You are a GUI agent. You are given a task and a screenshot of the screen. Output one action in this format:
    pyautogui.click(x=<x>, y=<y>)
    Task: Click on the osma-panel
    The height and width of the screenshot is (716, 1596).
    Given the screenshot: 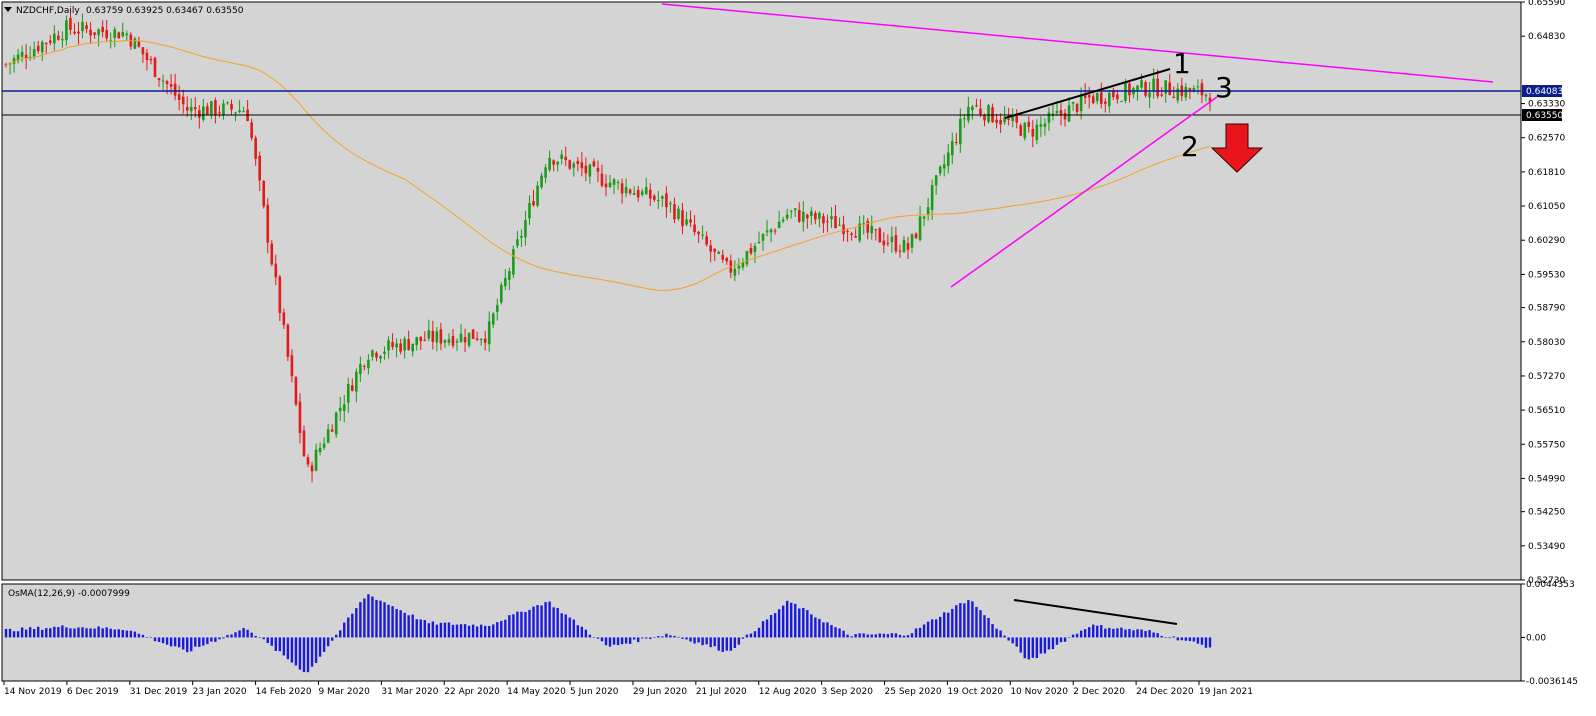 What is the action you would take?
    pyautogui.click(x=761, y=632)
    